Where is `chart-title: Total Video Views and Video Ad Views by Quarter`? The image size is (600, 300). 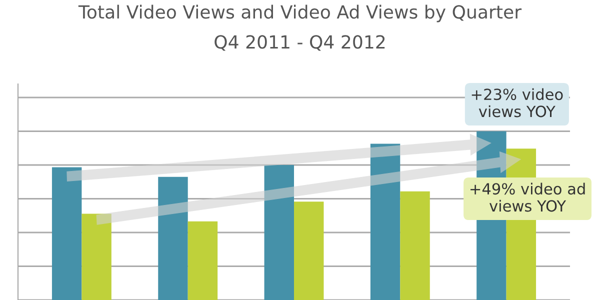 chart-title: Total Video Views and Video Ad Views by Quarter is located at coordinates (300, 13).